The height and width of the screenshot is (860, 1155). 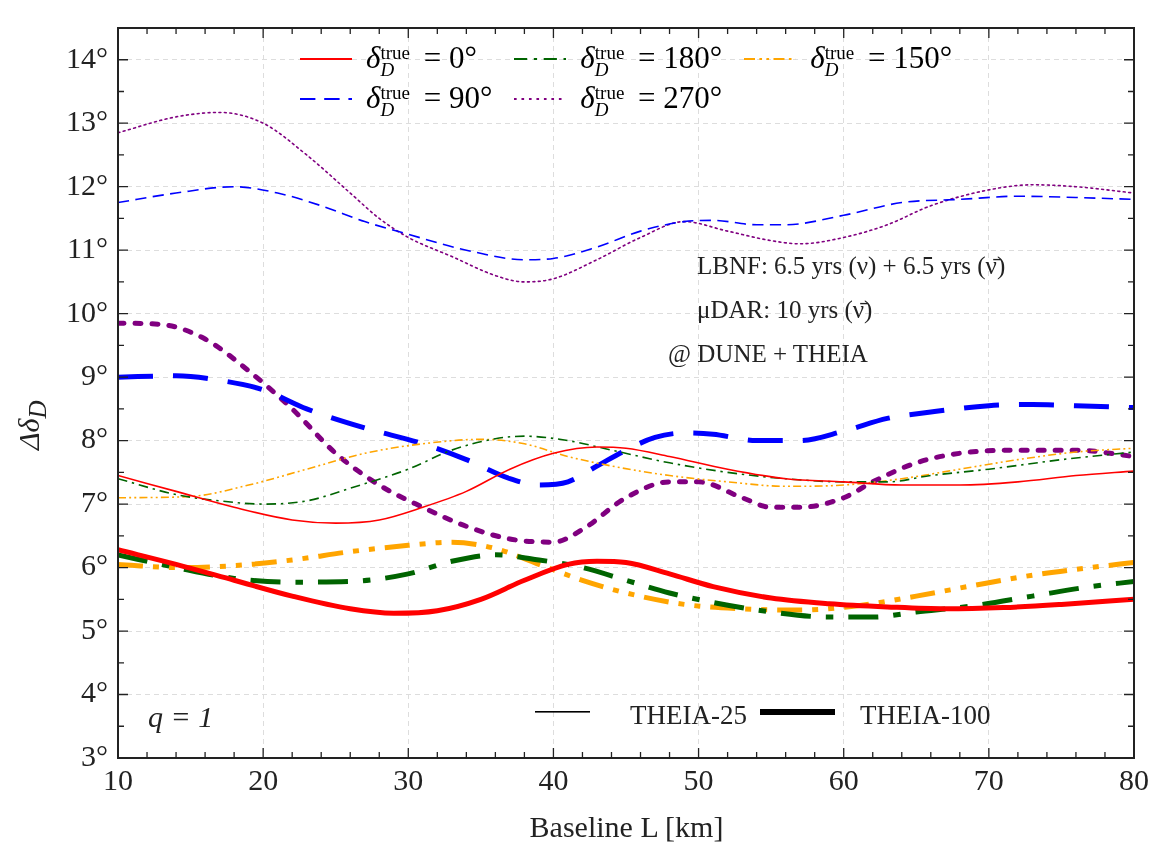 I want to click on y-tick-label: 4°, so click(x=94, y=692).